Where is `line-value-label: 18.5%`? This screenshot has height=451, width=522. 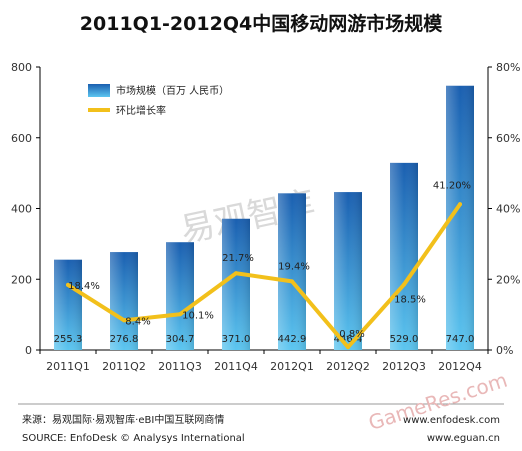
line-value-label: 18.5% is located at coordinates (410, 300).